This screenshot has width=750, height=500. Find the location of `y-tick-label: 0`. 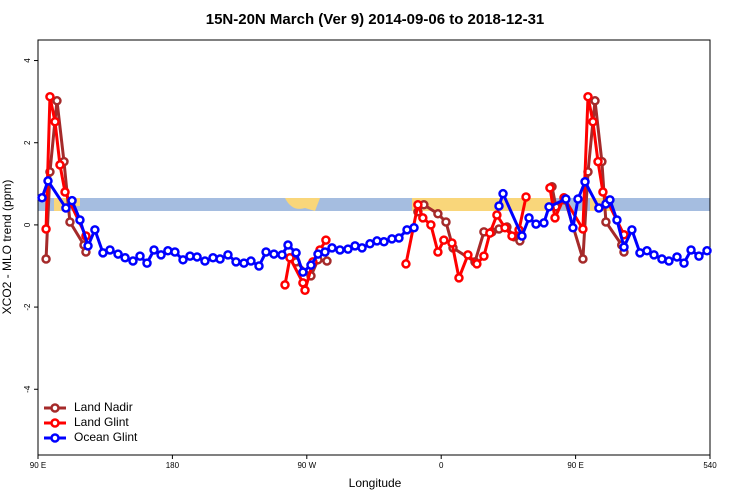

y-tick-label: 0 is located at coordinates (27, 224).